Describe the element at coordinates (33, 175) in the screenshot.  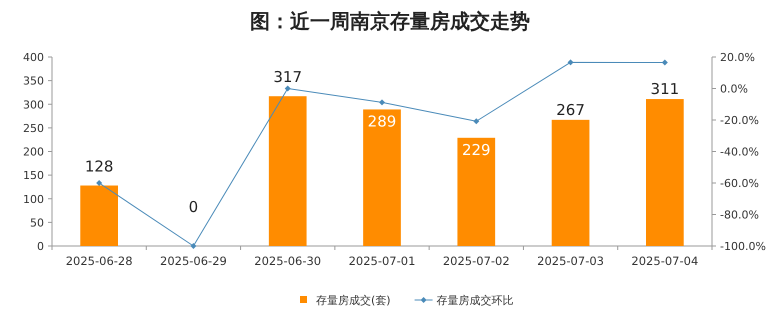
I see `y-tick-label: 150` at that location.